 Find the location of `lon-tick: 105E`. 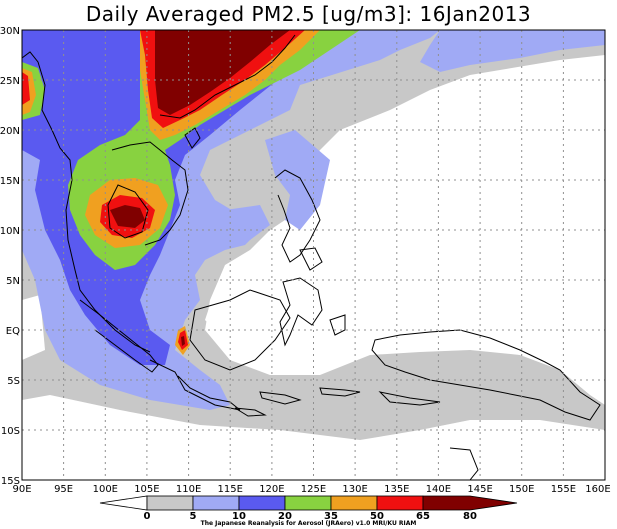

lon-tick: 105E is located at coordinates (146, 489).